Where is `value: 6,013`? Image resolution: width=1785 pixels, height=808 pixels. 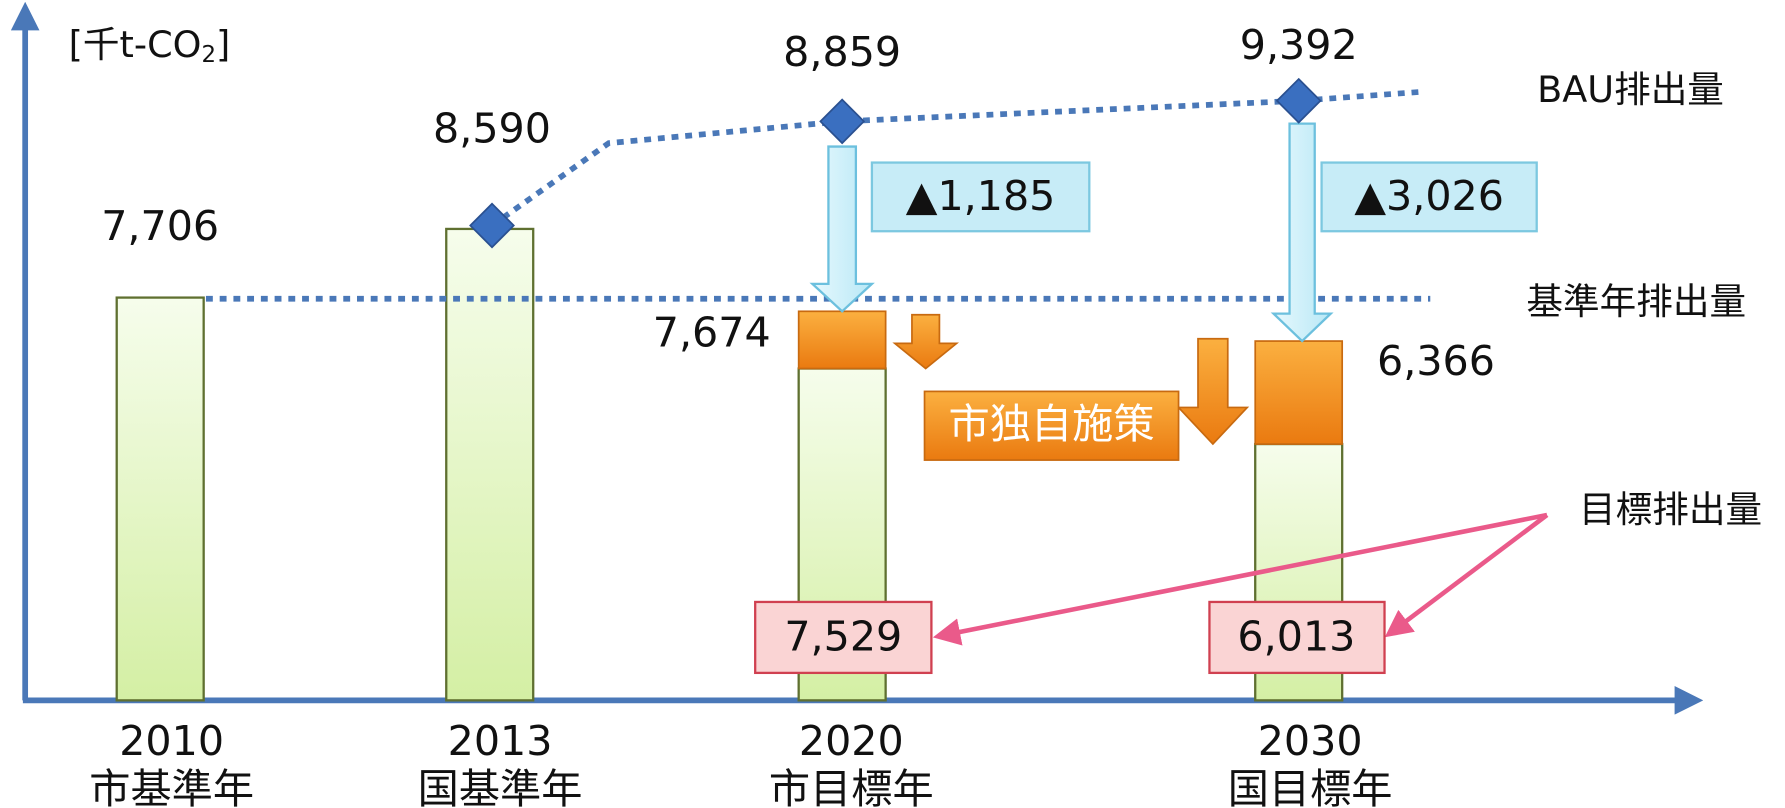 value: 6,013 is located at coordinates (1296, 637).